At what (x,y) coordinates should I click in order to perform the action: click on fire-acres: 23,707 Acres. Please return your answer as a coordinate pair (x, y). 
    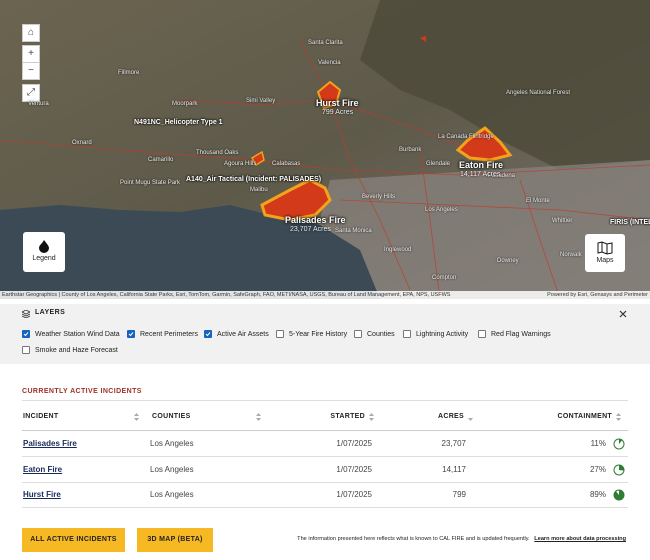
    Looking at the image, I should click on (310, 229).